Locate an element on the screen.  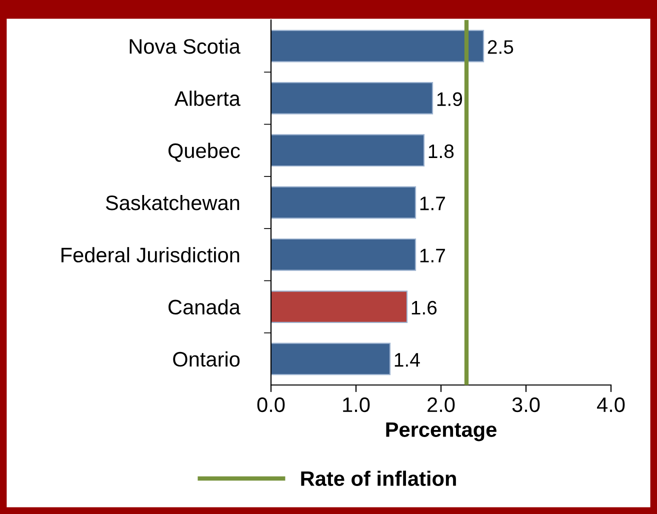
x-tick-label: 0.0 is located at coordinates (271, 404).